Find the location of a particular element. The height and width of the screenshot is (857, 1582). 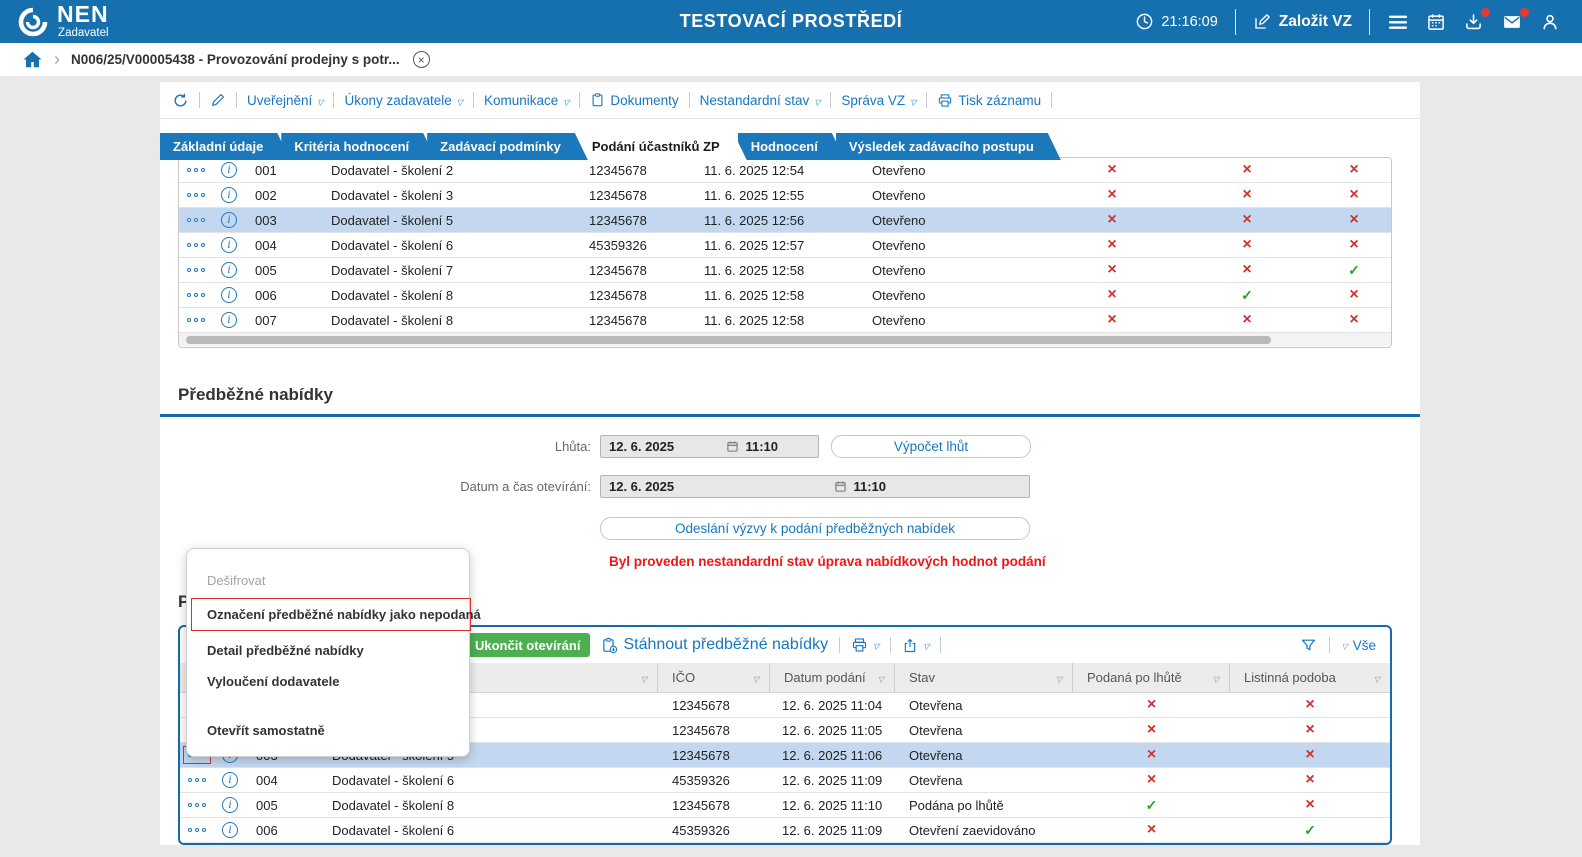

horizontal-scrollbar is located at coordinates (785, 339).